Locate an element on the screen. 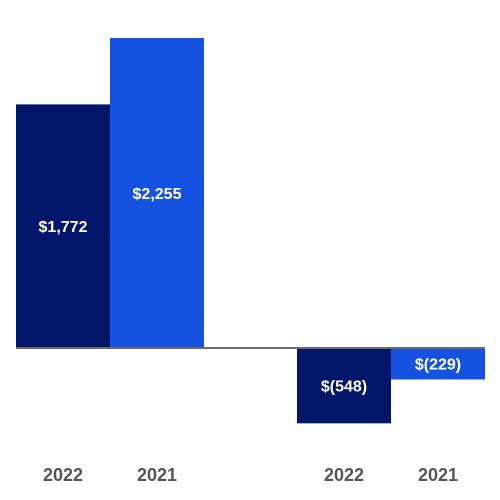  bar-2021-group2 is located at coordinates (438, 364).